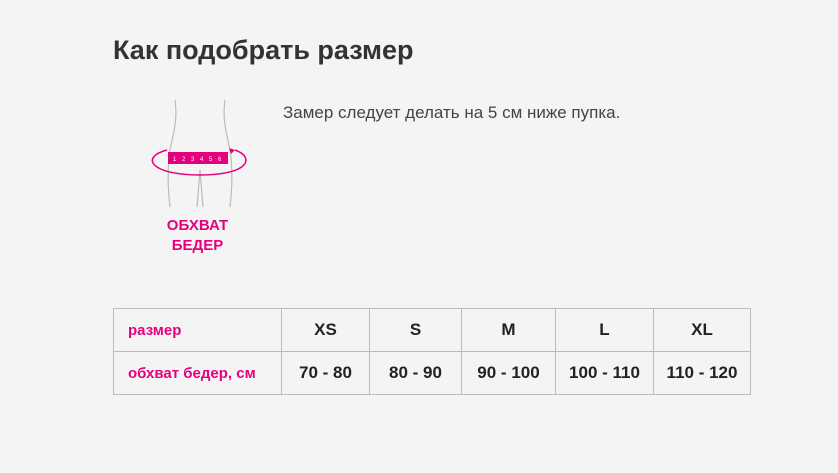 This screenshot has height=473, width=838. I want to click on size-cell: XS, so click(325, 330).